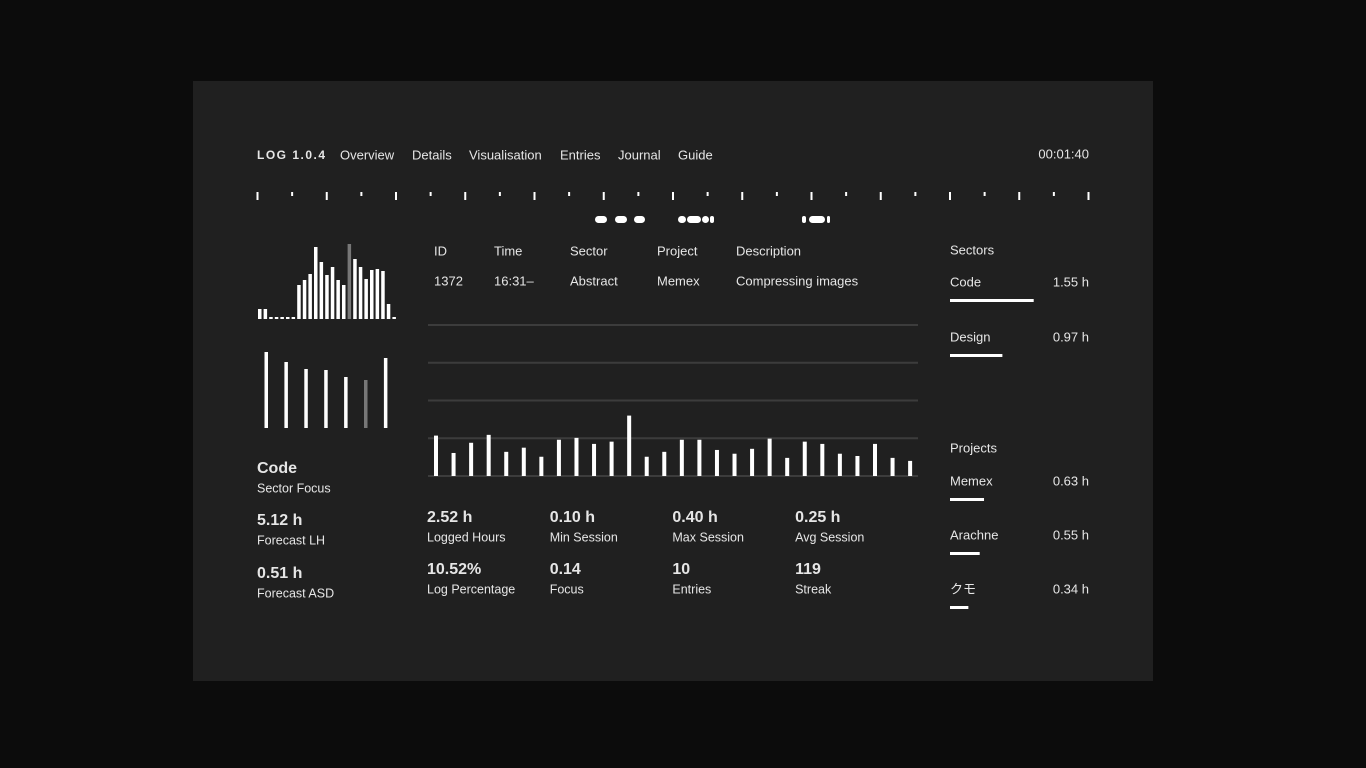  What do you see at coordinates (505, 154) in the screenshot?
I see `nav-item: Visualisation` at bounding box center [505, 154].